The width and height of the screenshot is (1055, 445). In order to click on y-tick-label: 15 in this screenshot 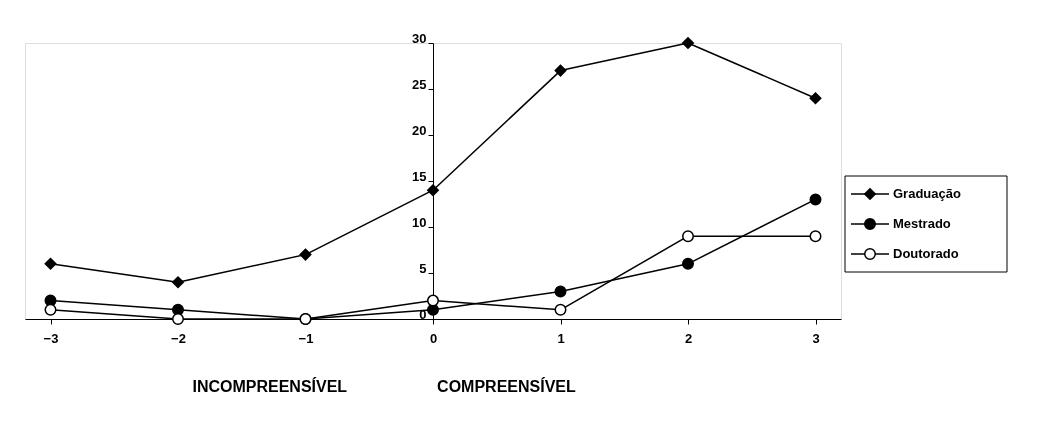, I will do `click(419, 176)`.